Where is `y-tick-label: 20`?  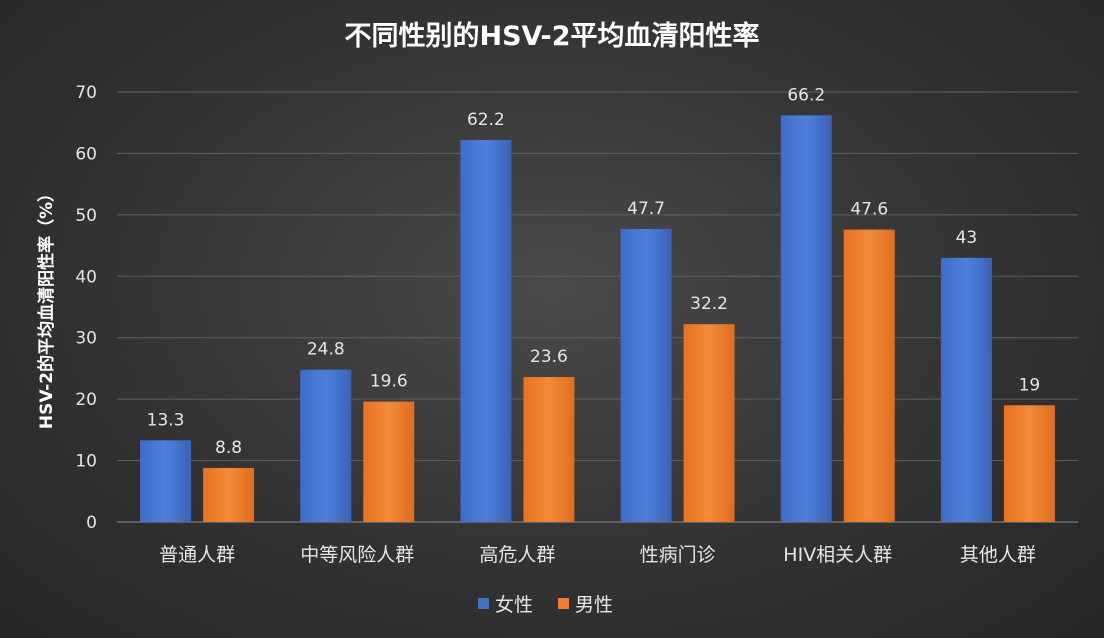
y-tick-label: 20 is located at coordinates (86, 400).